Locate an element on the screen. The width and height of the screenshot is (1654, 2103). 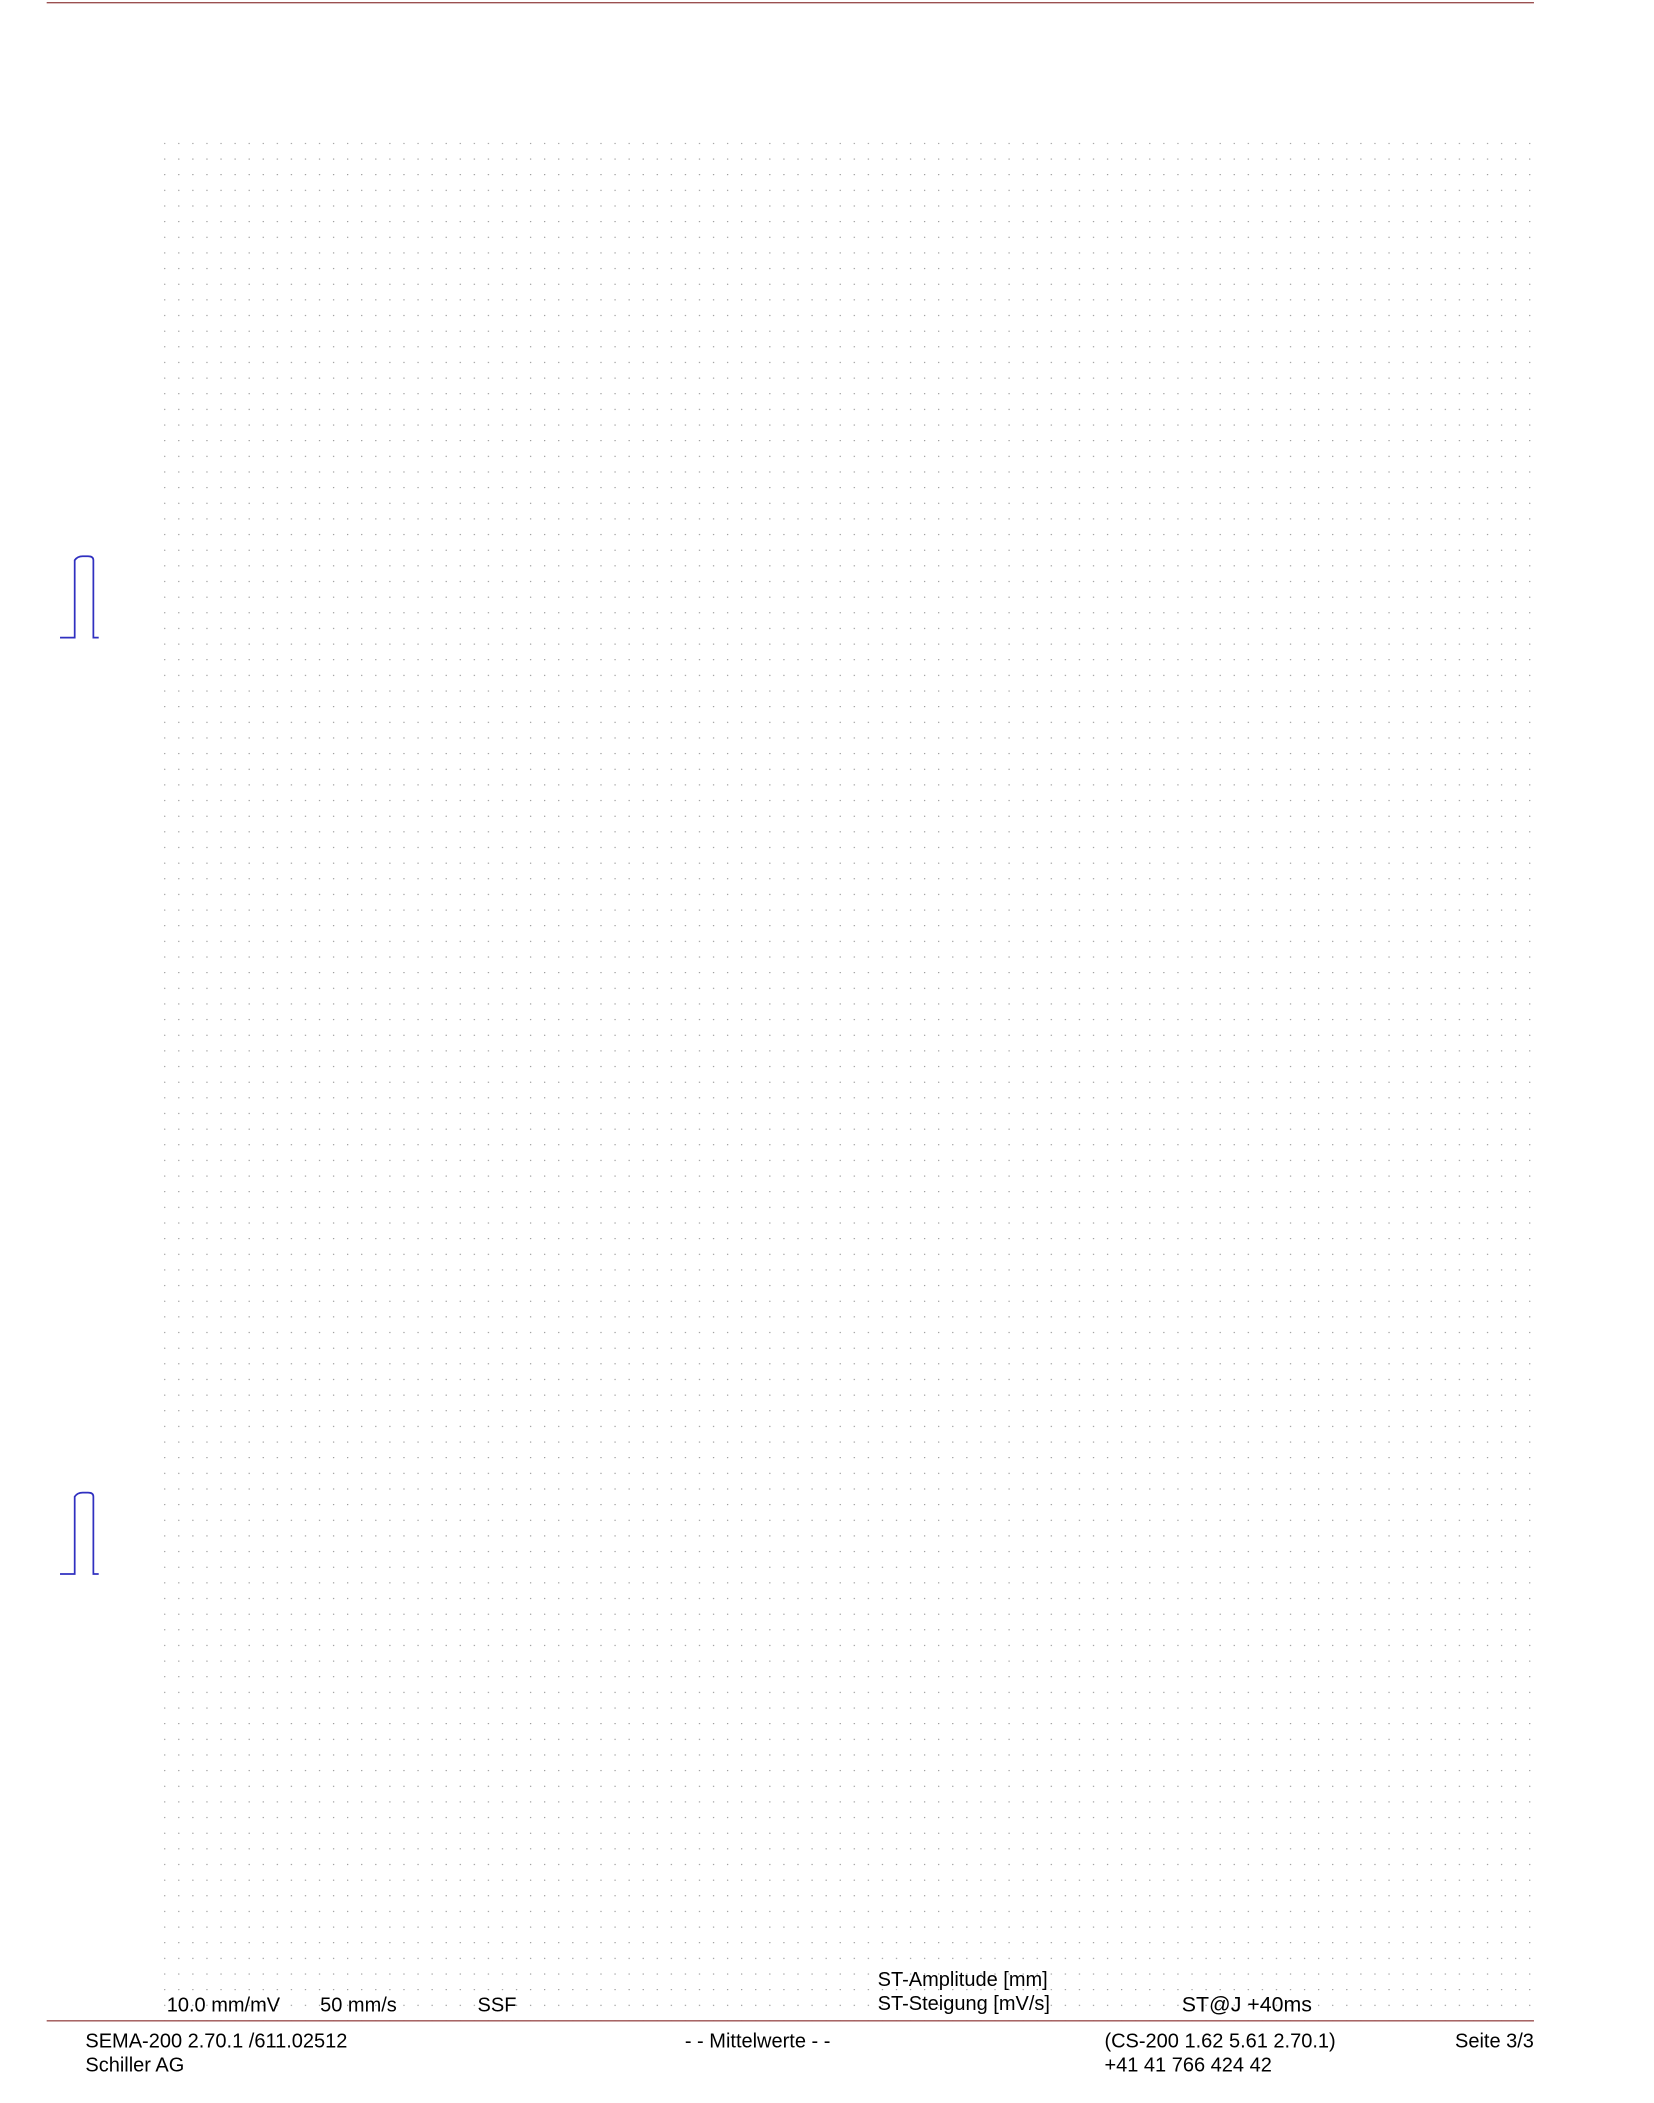
page-number: Seite 3/3 is located at coordinates (1494, 2042).